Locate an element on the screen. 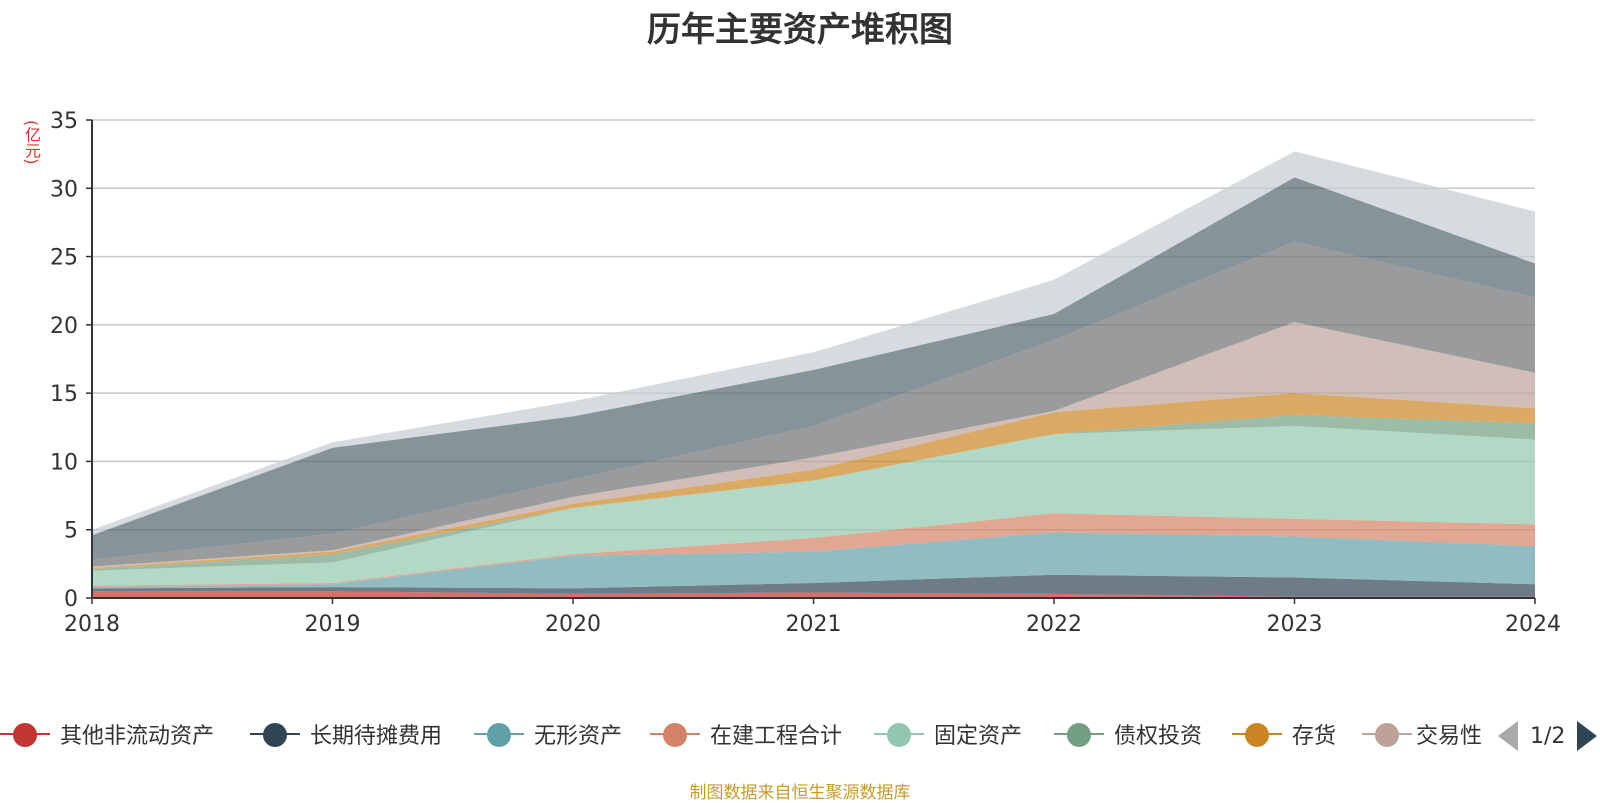 The height and width of the screenshot is (803, 1600). x-tick-label: 2018 is located at coordinates (92, 624).